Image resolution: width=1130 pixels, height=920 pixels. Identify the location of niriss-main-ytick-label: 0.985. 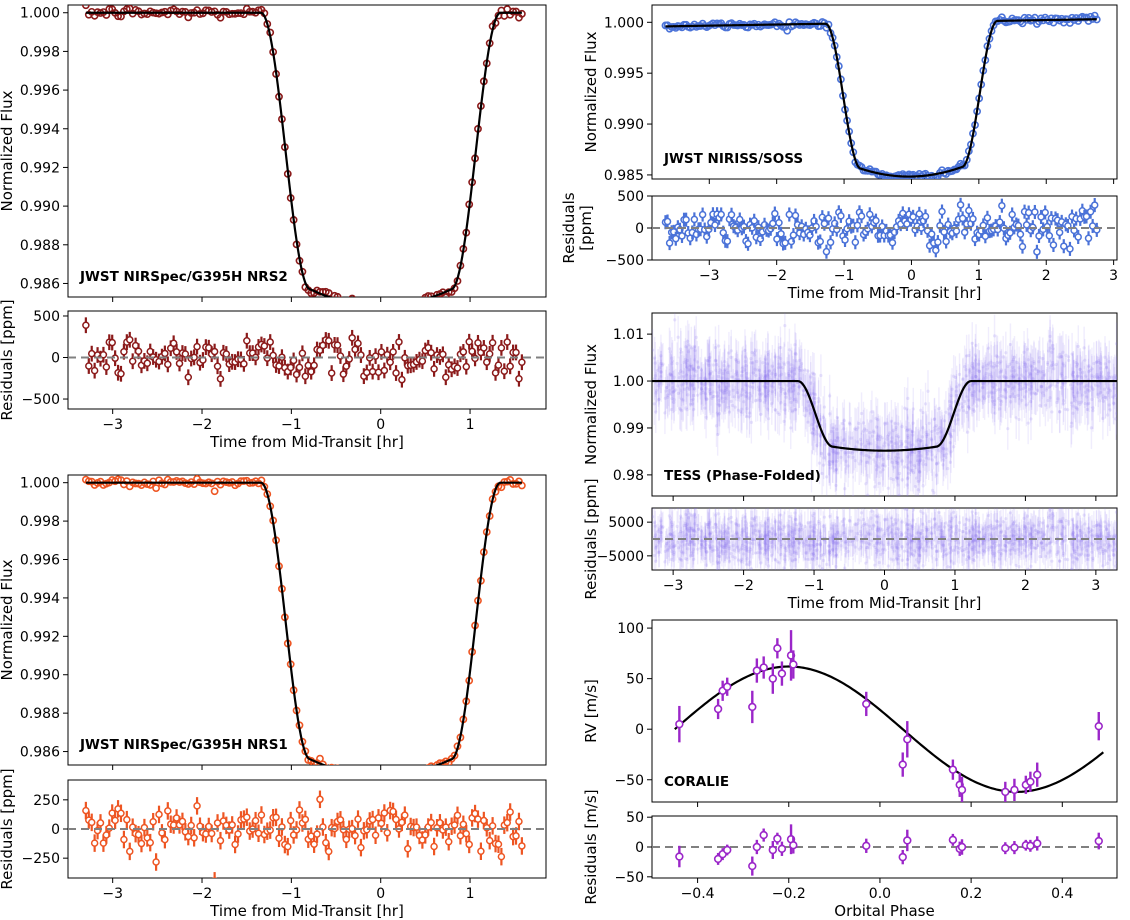
(624, 176).